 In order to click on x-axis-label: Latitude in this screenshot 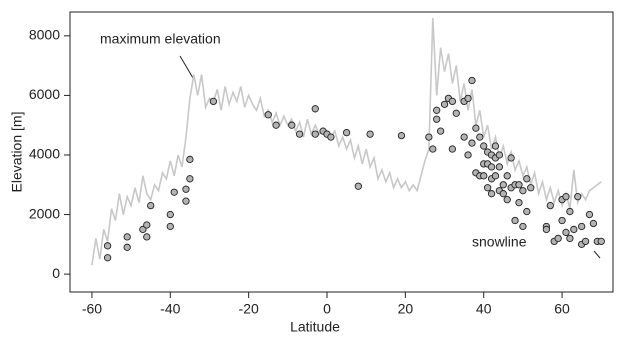, I will do `click(315, 327)`.